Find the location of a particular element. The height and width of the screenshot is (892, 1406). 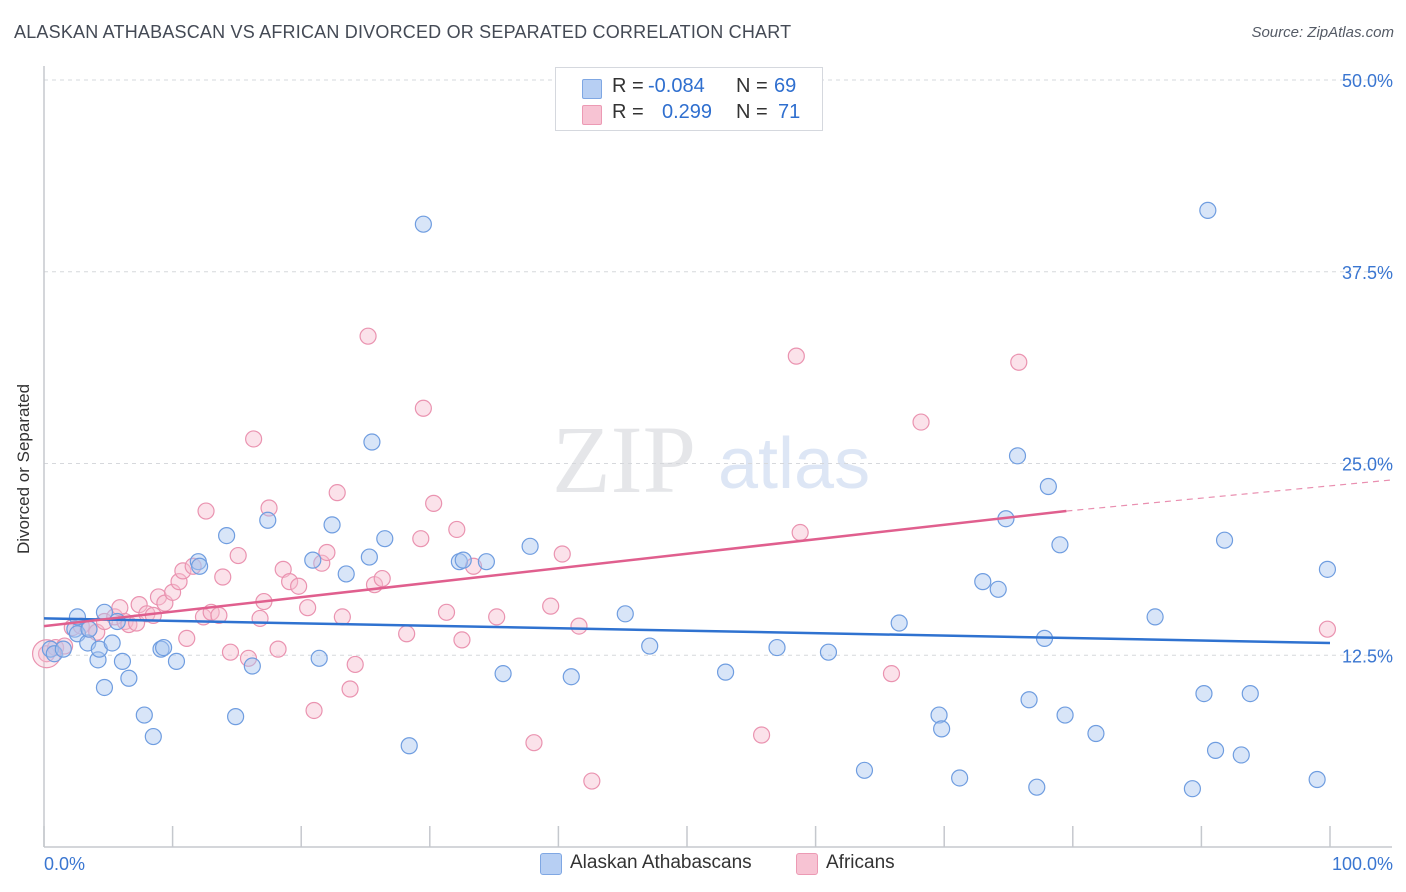

source-credit: Source: ZipAtlas.com is located at coordinates (1322, 32).